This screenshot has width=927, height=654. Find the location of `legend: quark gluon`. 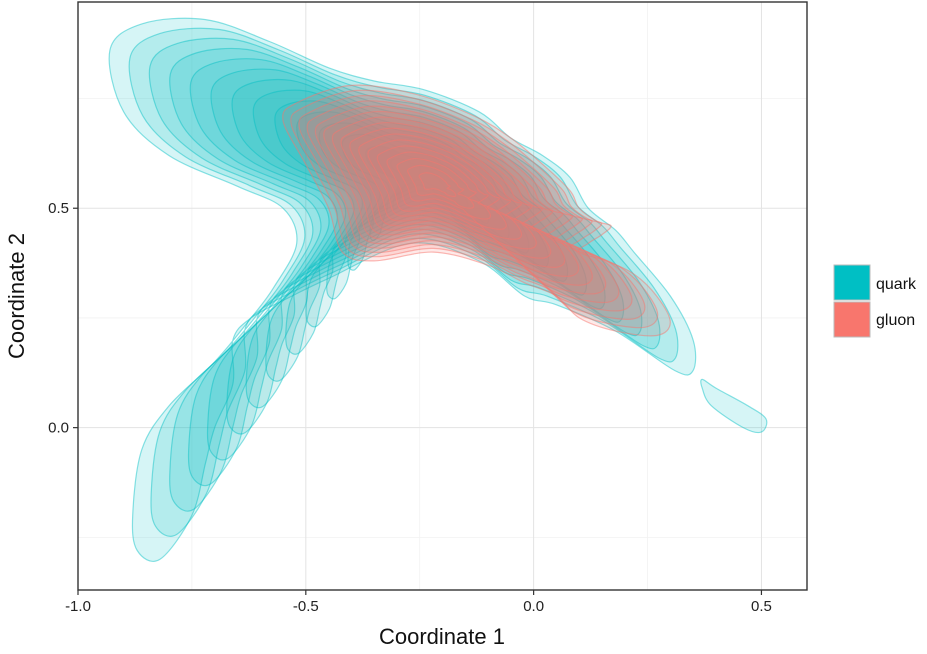

legend: quark gluon is located at coordinates (875, 301).